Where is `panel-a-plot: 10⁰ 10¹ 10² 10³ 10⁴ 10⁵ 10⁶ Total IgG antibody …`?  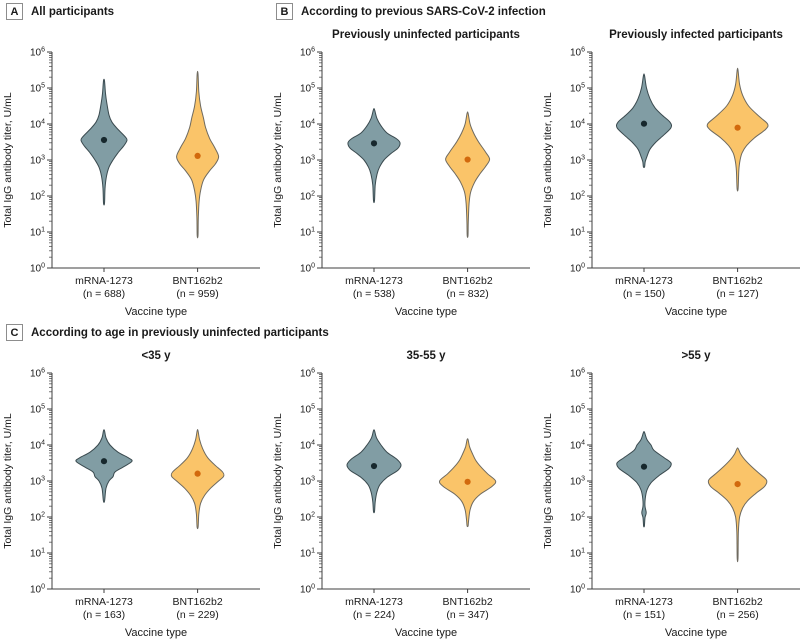 panel-a-plot: 10⁰ 10¹ 10² 10³ 10⁴ 10⁵ 10⁶ Total IgG antibody … is located at coordinates (131, 182).